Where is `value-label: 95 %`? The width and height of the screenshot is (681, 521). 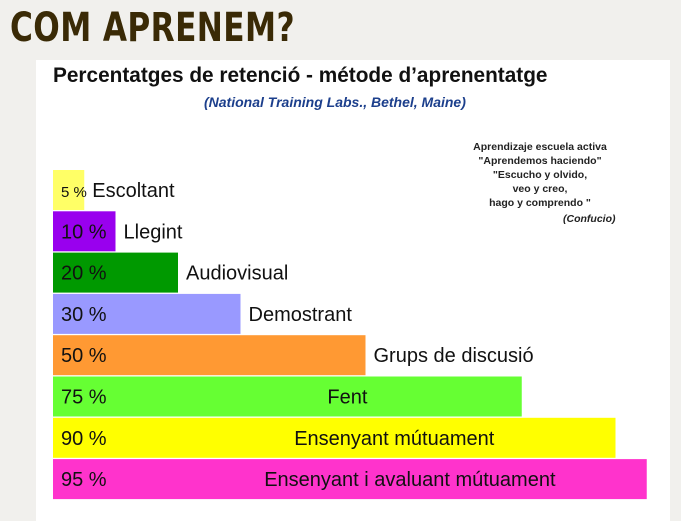
value-label: 95 % is located at coordinates (84, 480).